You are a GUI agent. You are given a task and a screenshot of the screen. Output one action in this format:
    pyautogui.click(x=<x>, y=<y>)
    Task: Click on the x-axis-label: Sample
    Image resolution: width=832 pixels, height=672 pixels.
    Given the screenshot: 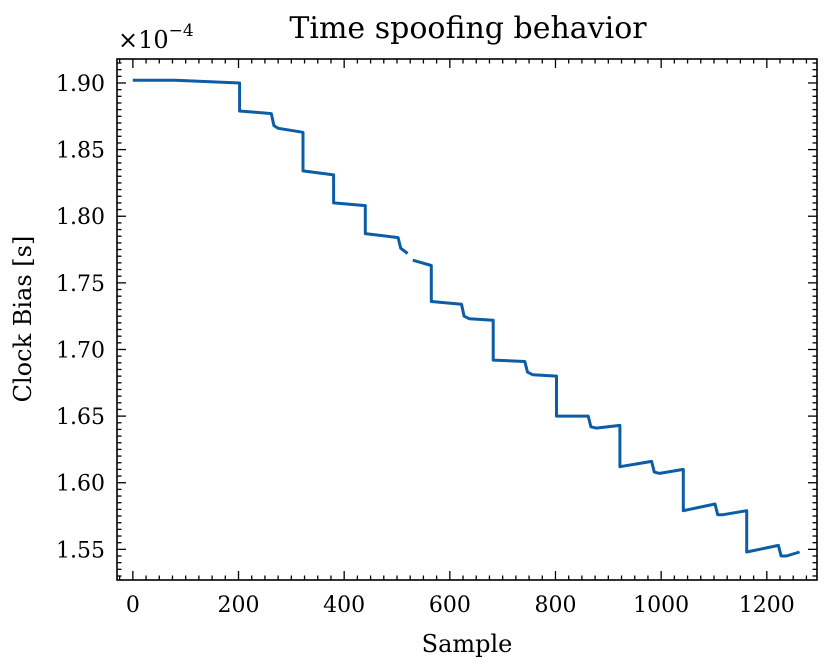 What is the action you would take?
    pyautogui.click(x=467, y=644)
    